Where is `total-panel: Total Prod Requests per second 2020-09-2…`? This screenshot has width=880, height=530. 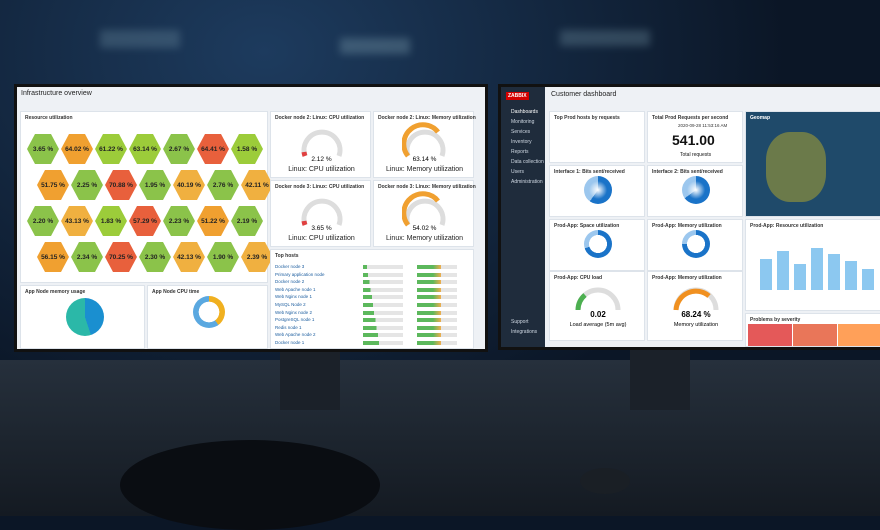
total-panel: Total Prod Requests per second 2020-09-2… is located at coordinates (695, 137).